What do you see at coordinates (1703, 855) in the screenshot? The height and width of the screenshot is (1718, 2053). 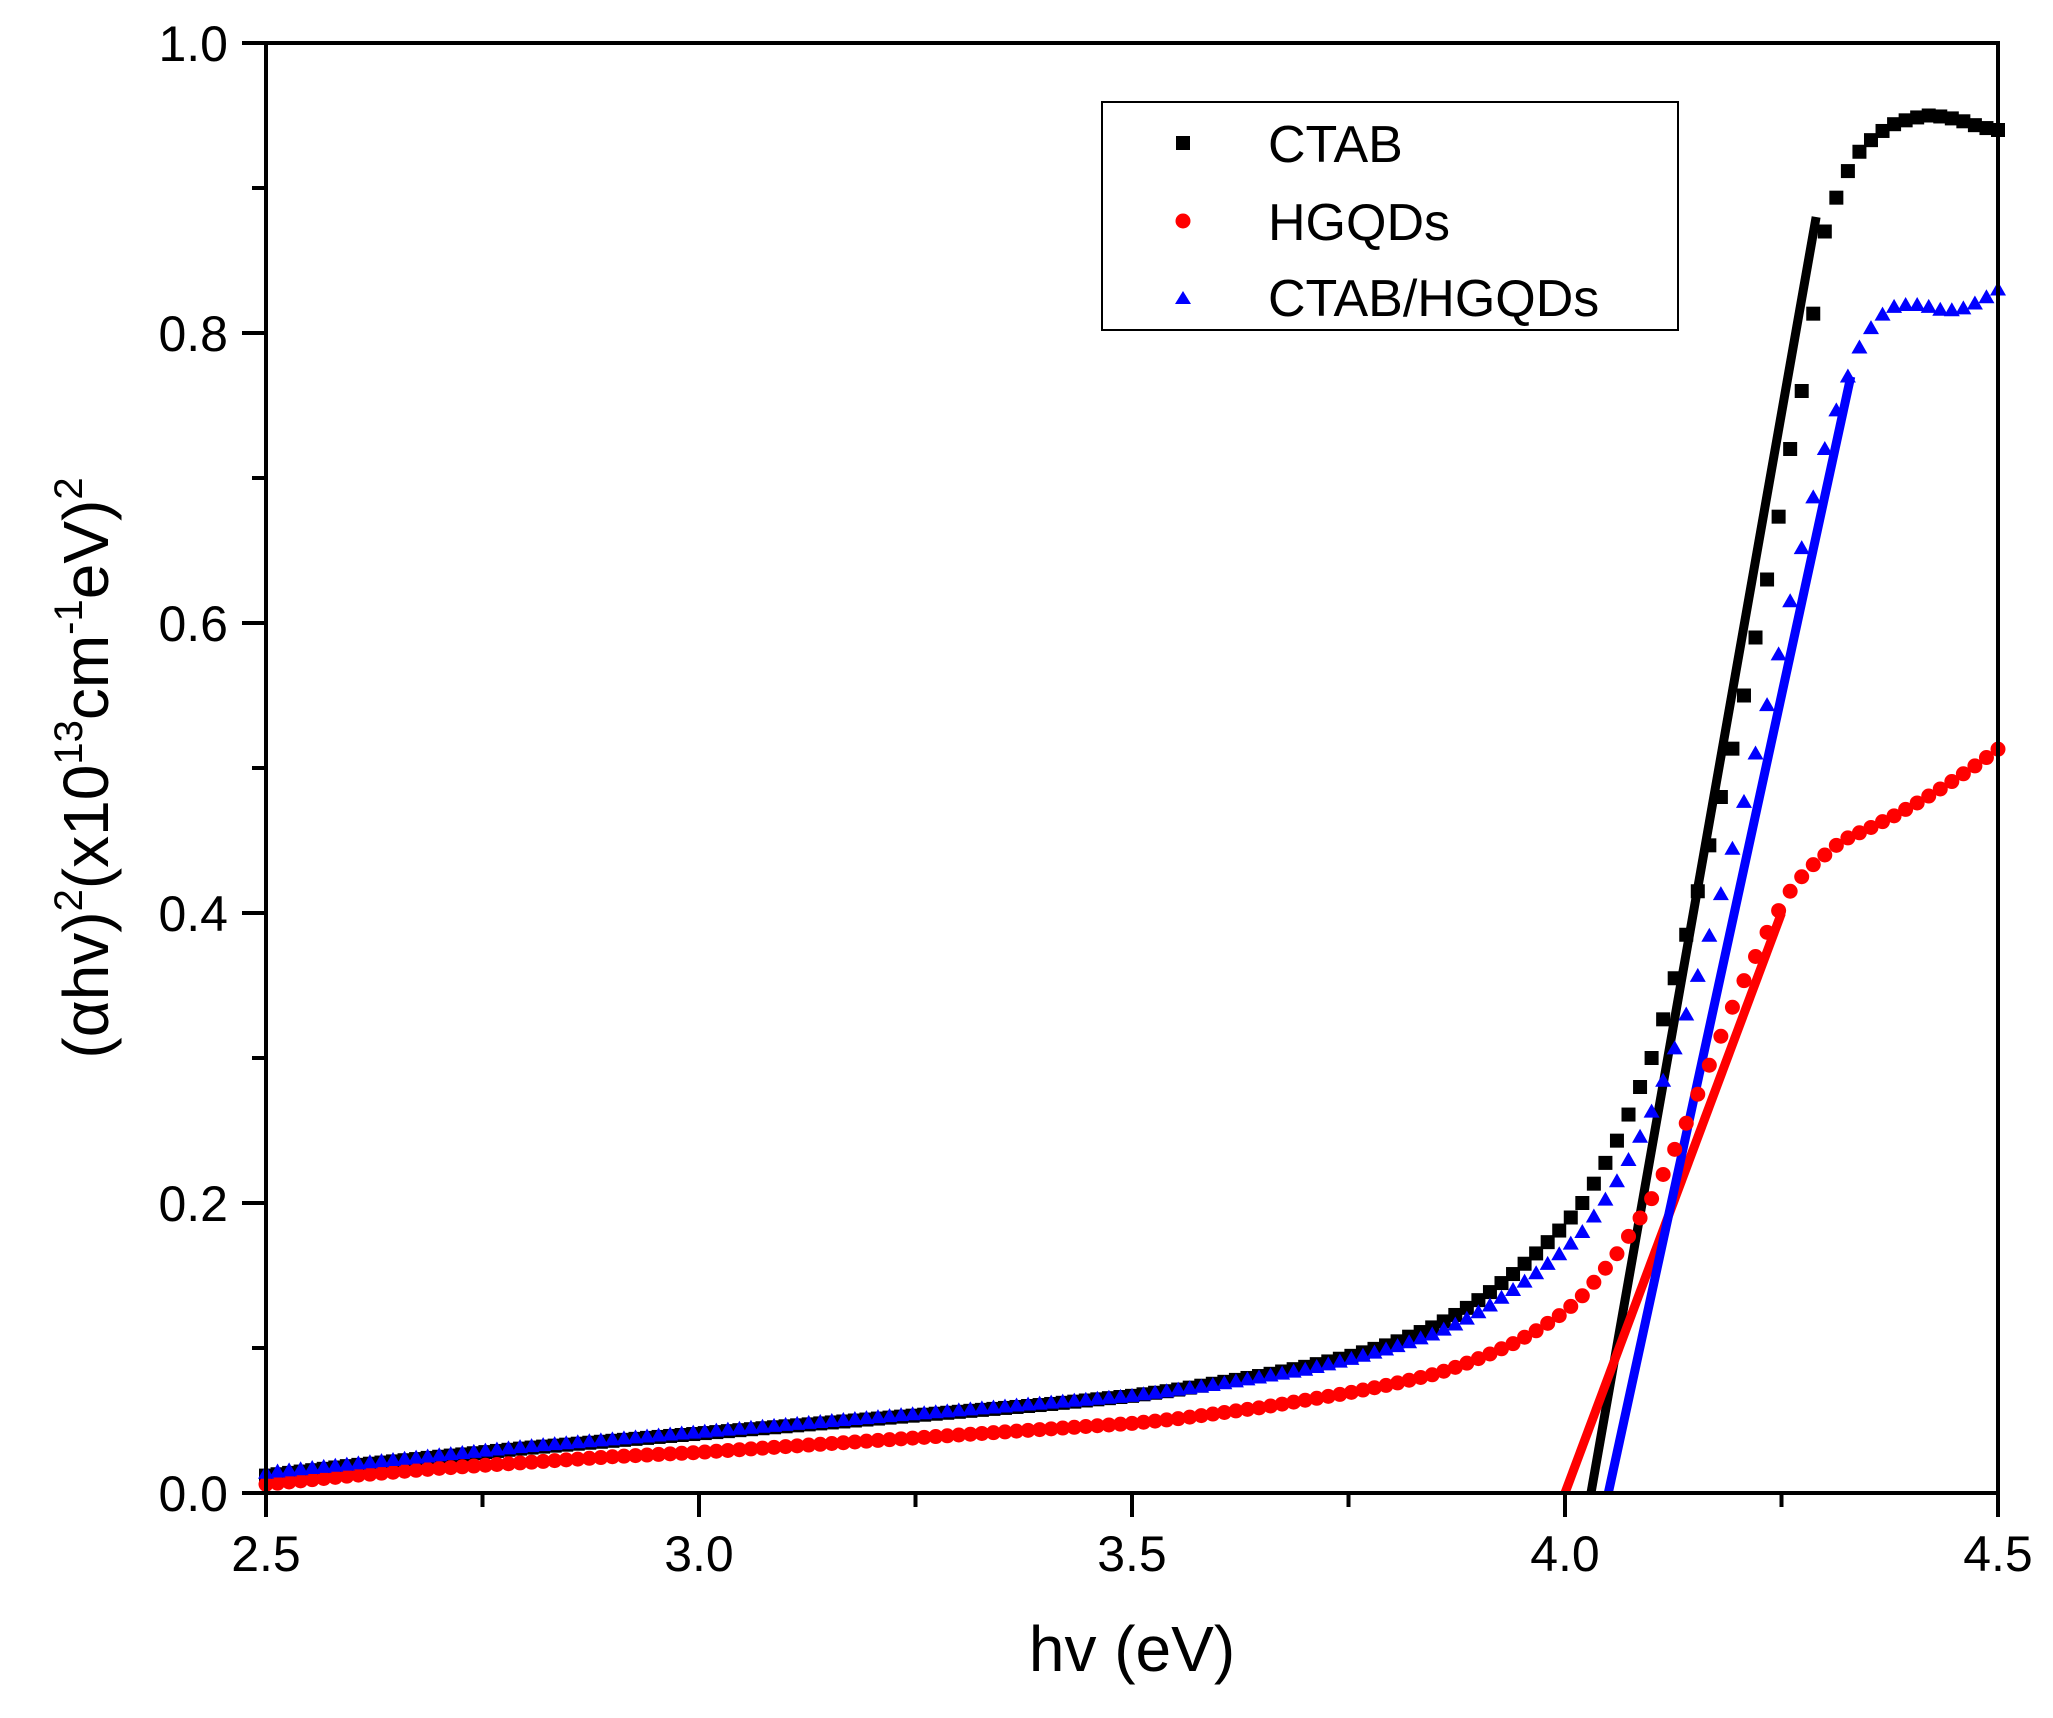 I see `fit-line-ctab-fit` at bounding box center [1703, 855].